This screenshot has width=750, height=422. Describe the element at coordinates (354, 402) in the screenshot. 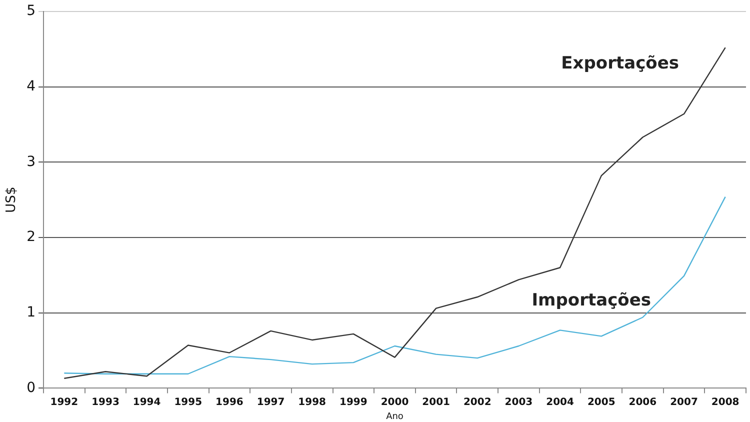

I see `x-tick-label: 1999` at that location.